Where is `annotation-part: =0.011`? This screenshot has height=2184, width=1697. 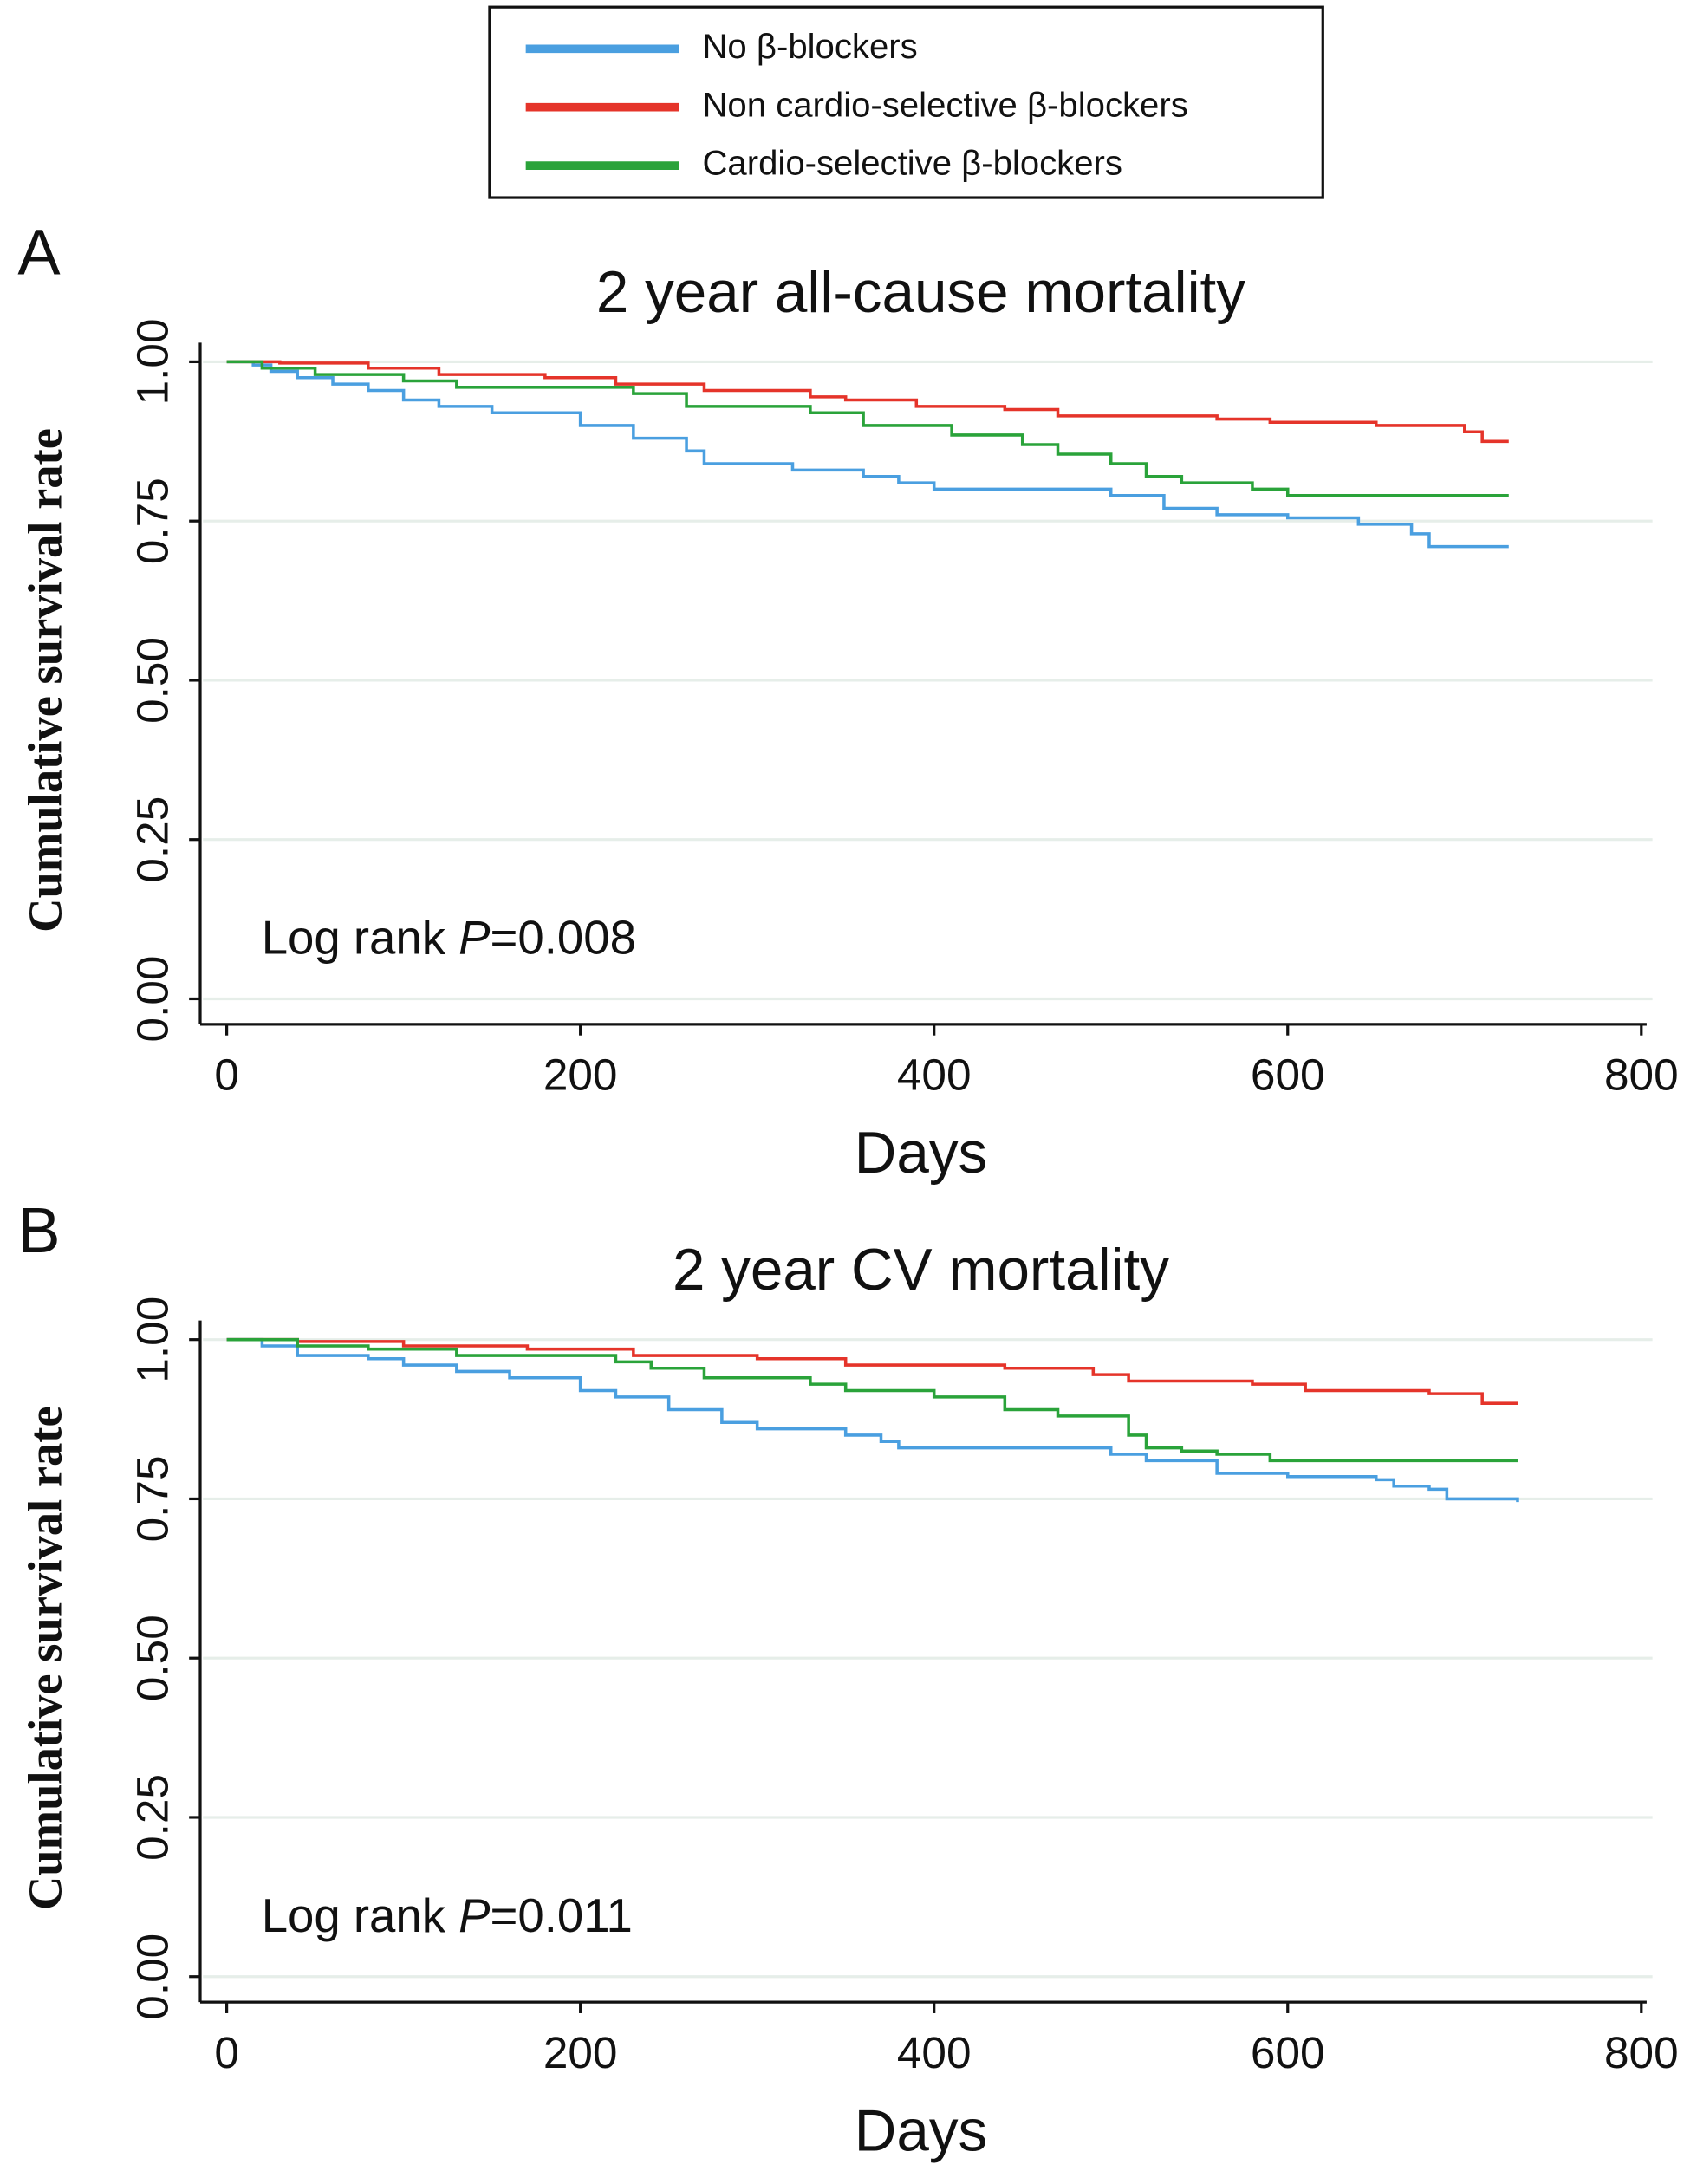
annotation-part: =0.011 is located at coordinates (562, 1915).